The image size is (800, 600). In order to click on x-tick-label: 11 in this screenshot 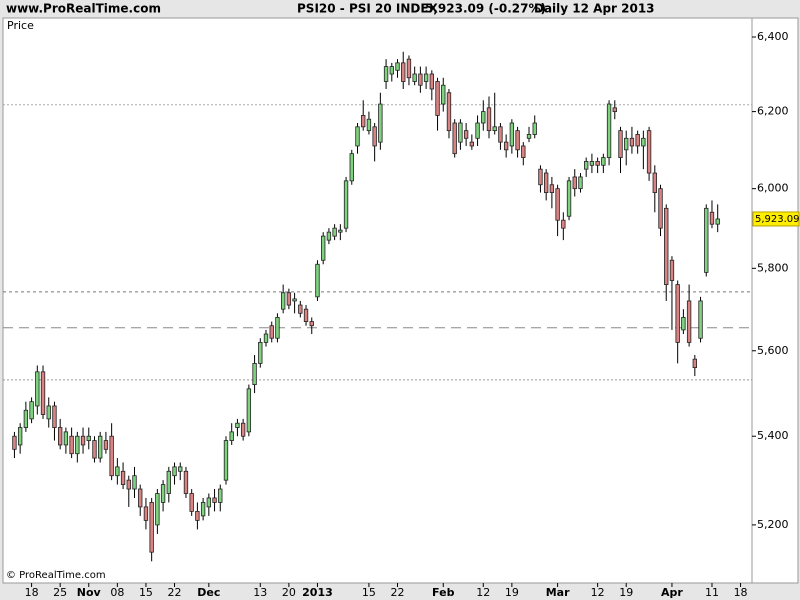, I will do `click(712, 592)`.